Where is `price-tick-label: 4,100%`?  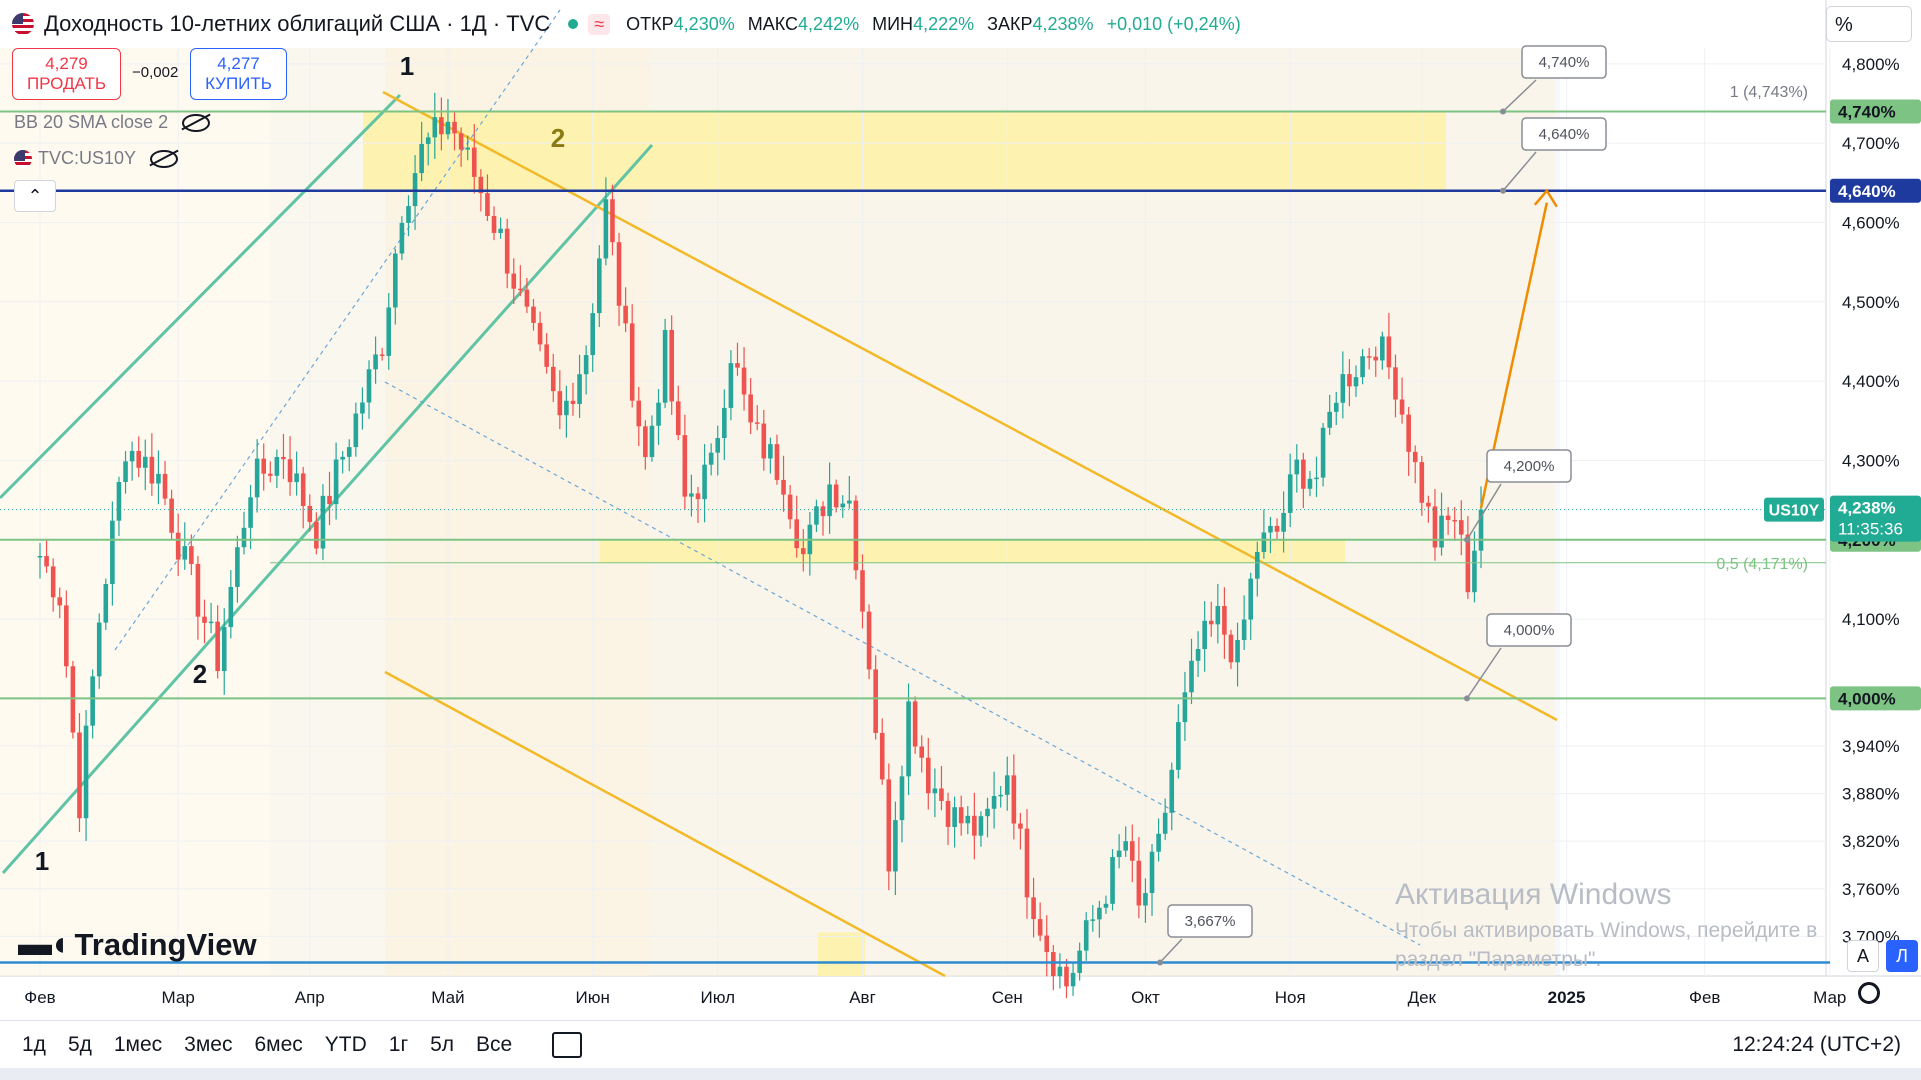
price-tick-label: 4,100% is located at coordinates (1871, 619).